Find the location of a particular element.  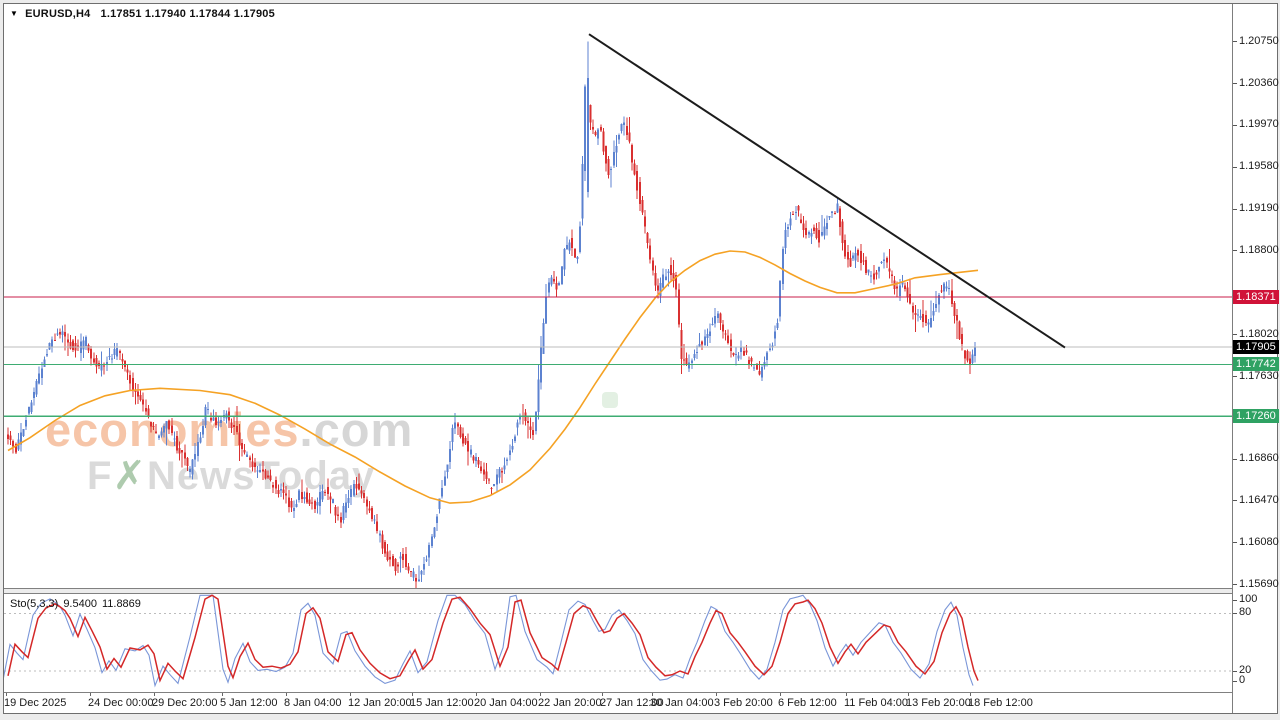

price-tick-label: 1.20360 is located at coordinates (1259, 82).